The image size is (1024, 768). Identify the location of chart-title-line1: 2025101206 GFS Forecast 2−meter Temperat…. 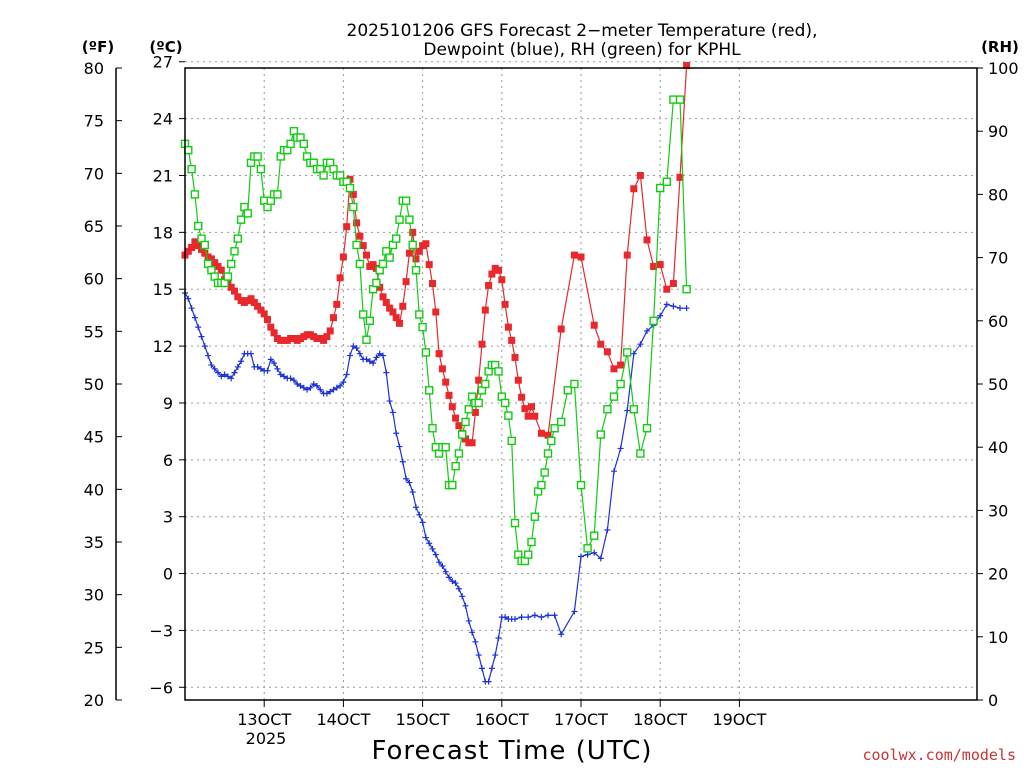
(582, 31).